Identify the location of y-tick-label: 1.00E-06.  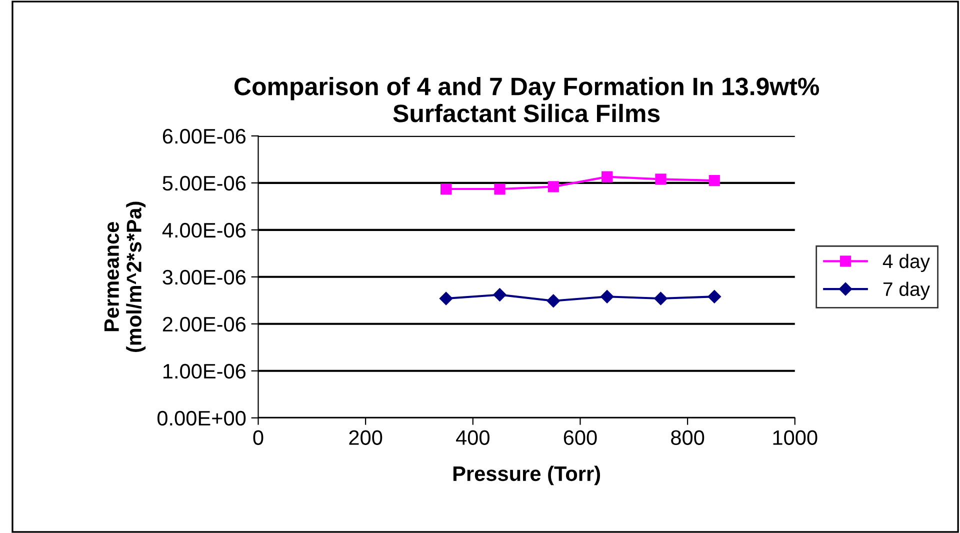
(204, 371).